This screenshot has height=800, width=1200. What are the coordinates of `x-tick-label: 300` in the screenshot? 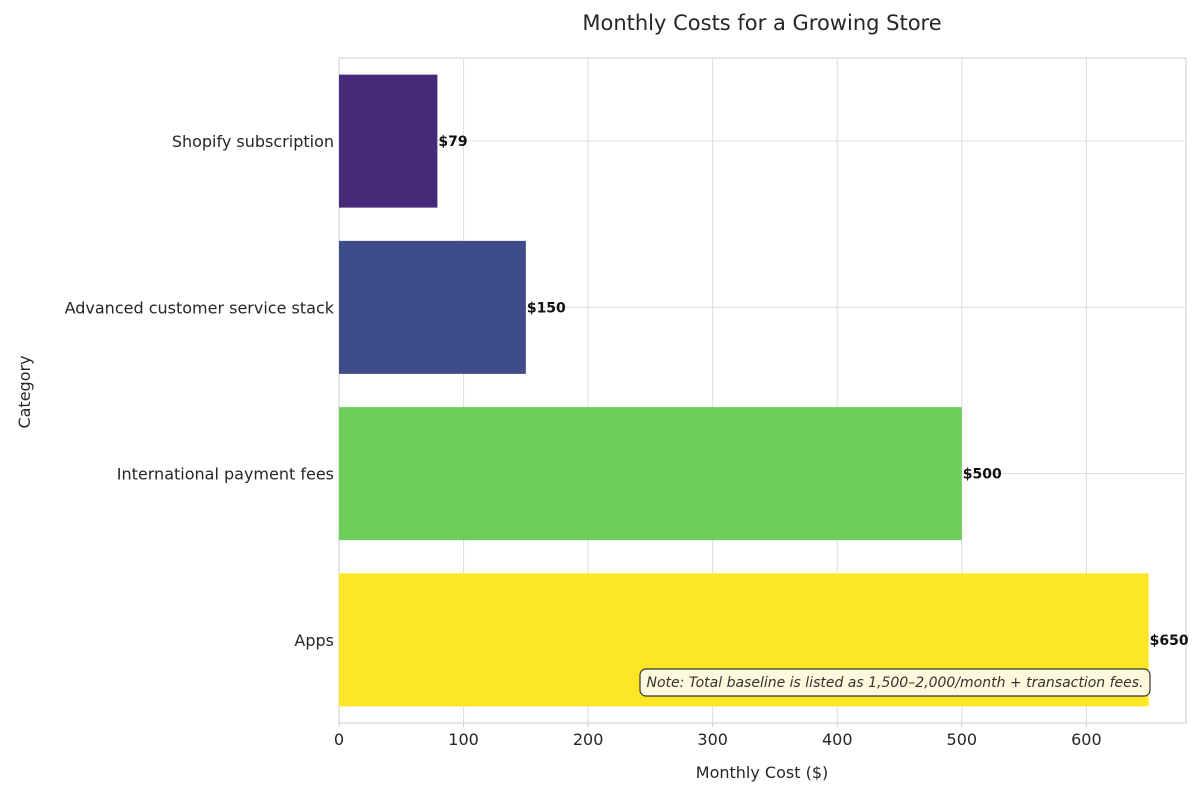 It's located at (712, 739).